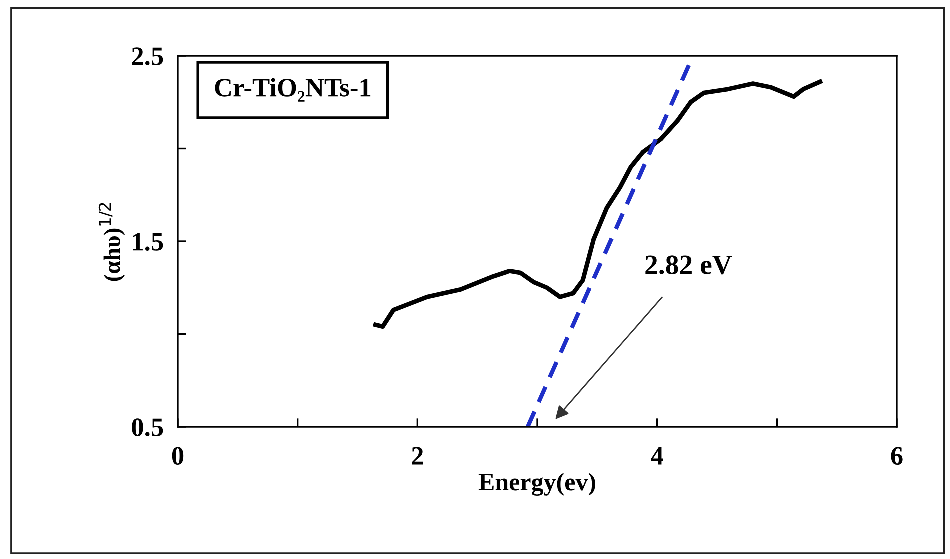 The height and width of the screenshot is (559, 950). What do you see at coordinates (897, 456) in the screenshot?
I see `x-tick-label: 6` at bounding box center [897, 456].